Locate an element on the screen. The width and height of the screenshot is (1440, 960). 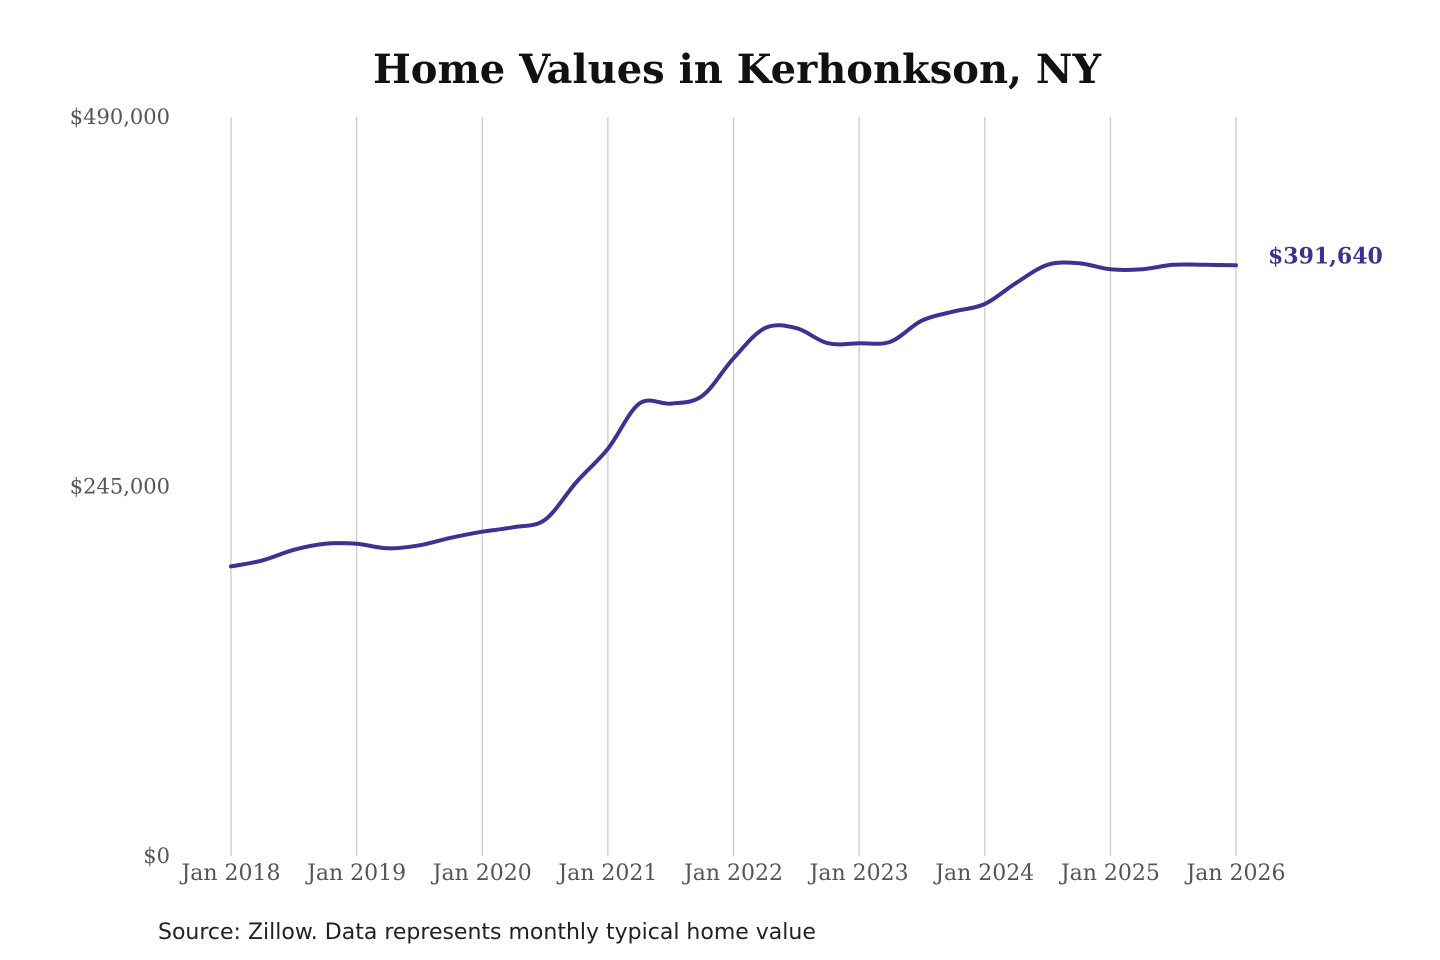
end-value-label: $391,640 is located at coordinates (1325, 256).